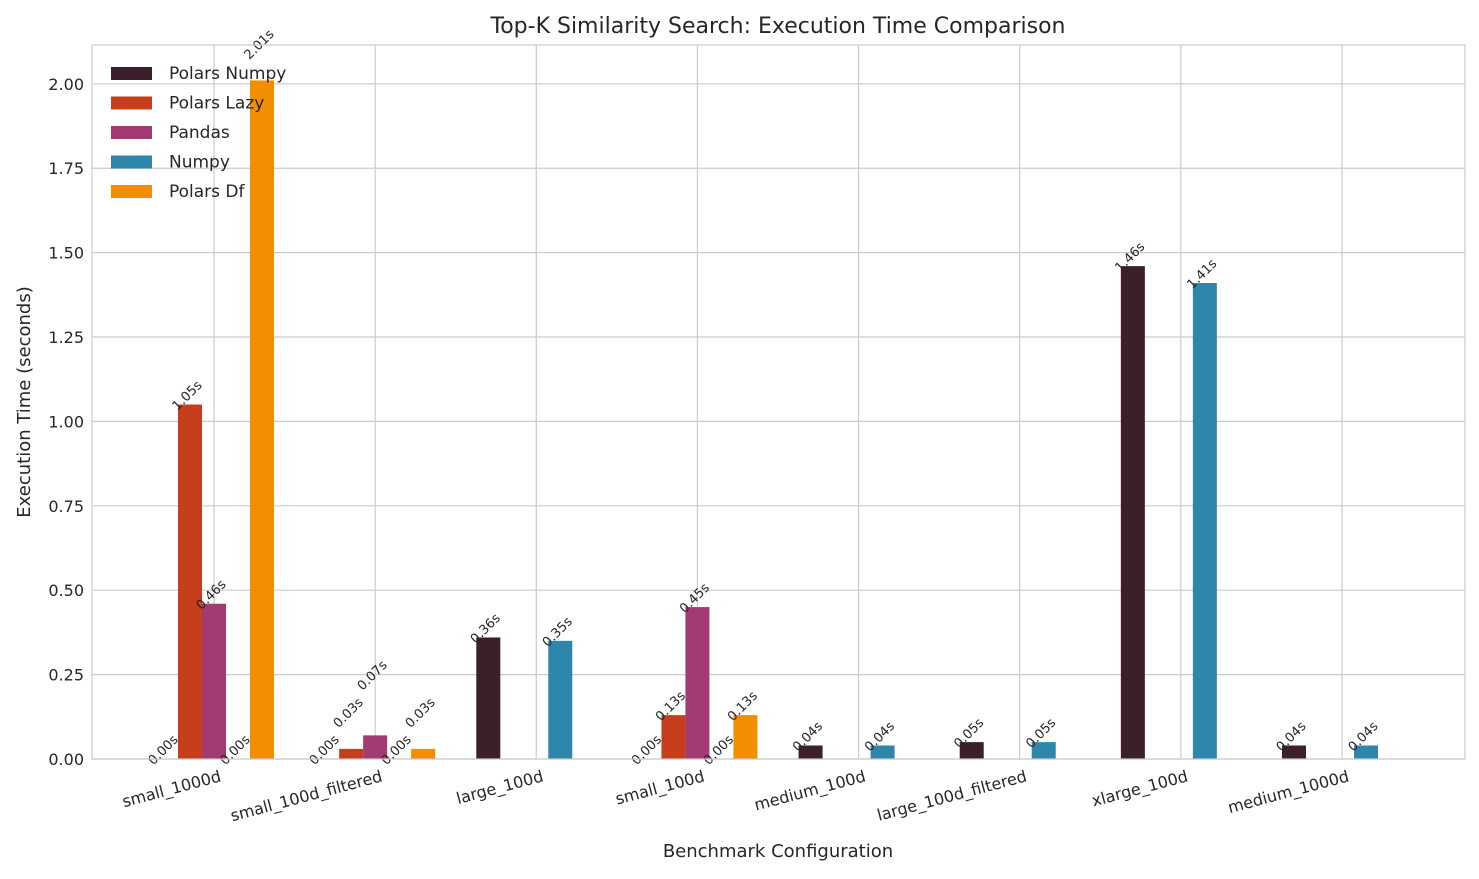  Describe the element at coordinates (66, 759) in the screenshot. I see `y-tick-label: 0.00` at that location.